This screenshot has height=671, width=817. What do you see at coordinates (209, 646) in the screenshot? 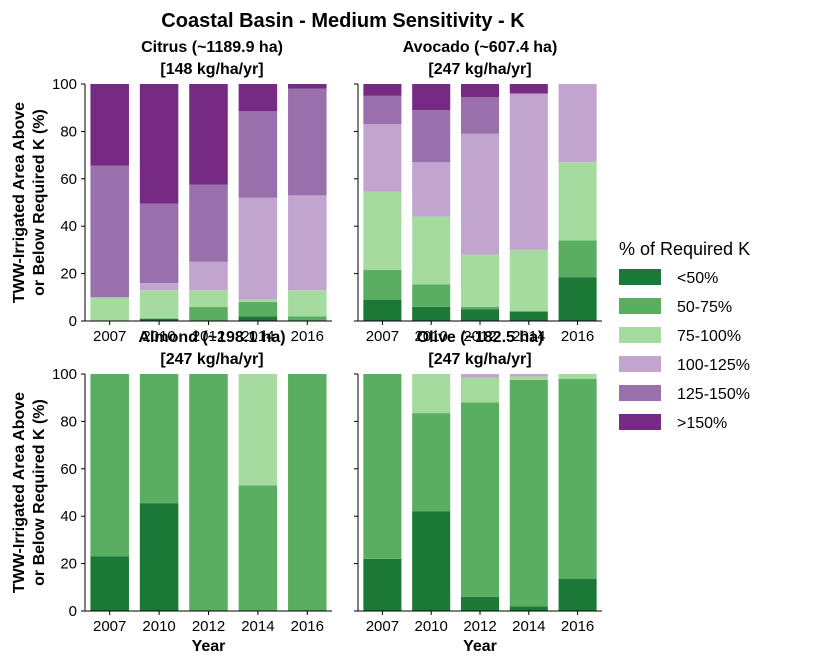
I see `x-axis-label: Year` at bounding box center [209, 646].